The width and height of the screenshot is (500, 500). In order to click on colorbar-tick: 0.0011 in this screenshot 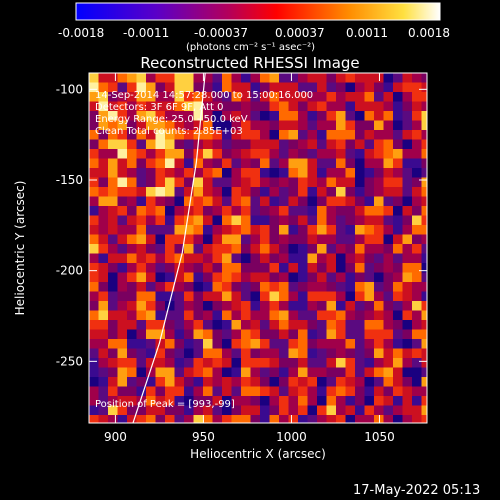, I will do `click(367, 33)`.